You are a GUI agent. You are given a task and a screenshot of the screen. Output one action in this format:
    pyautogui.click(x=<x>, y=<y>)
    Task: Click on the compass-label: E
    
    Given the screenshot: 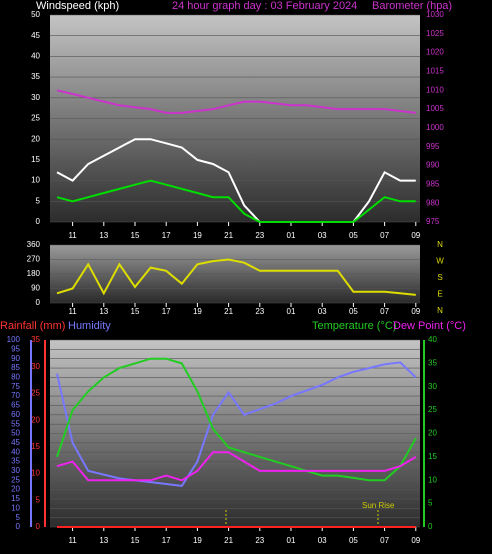 What is the action you would take?
    pyautogui.click(x=439, y=294)
    